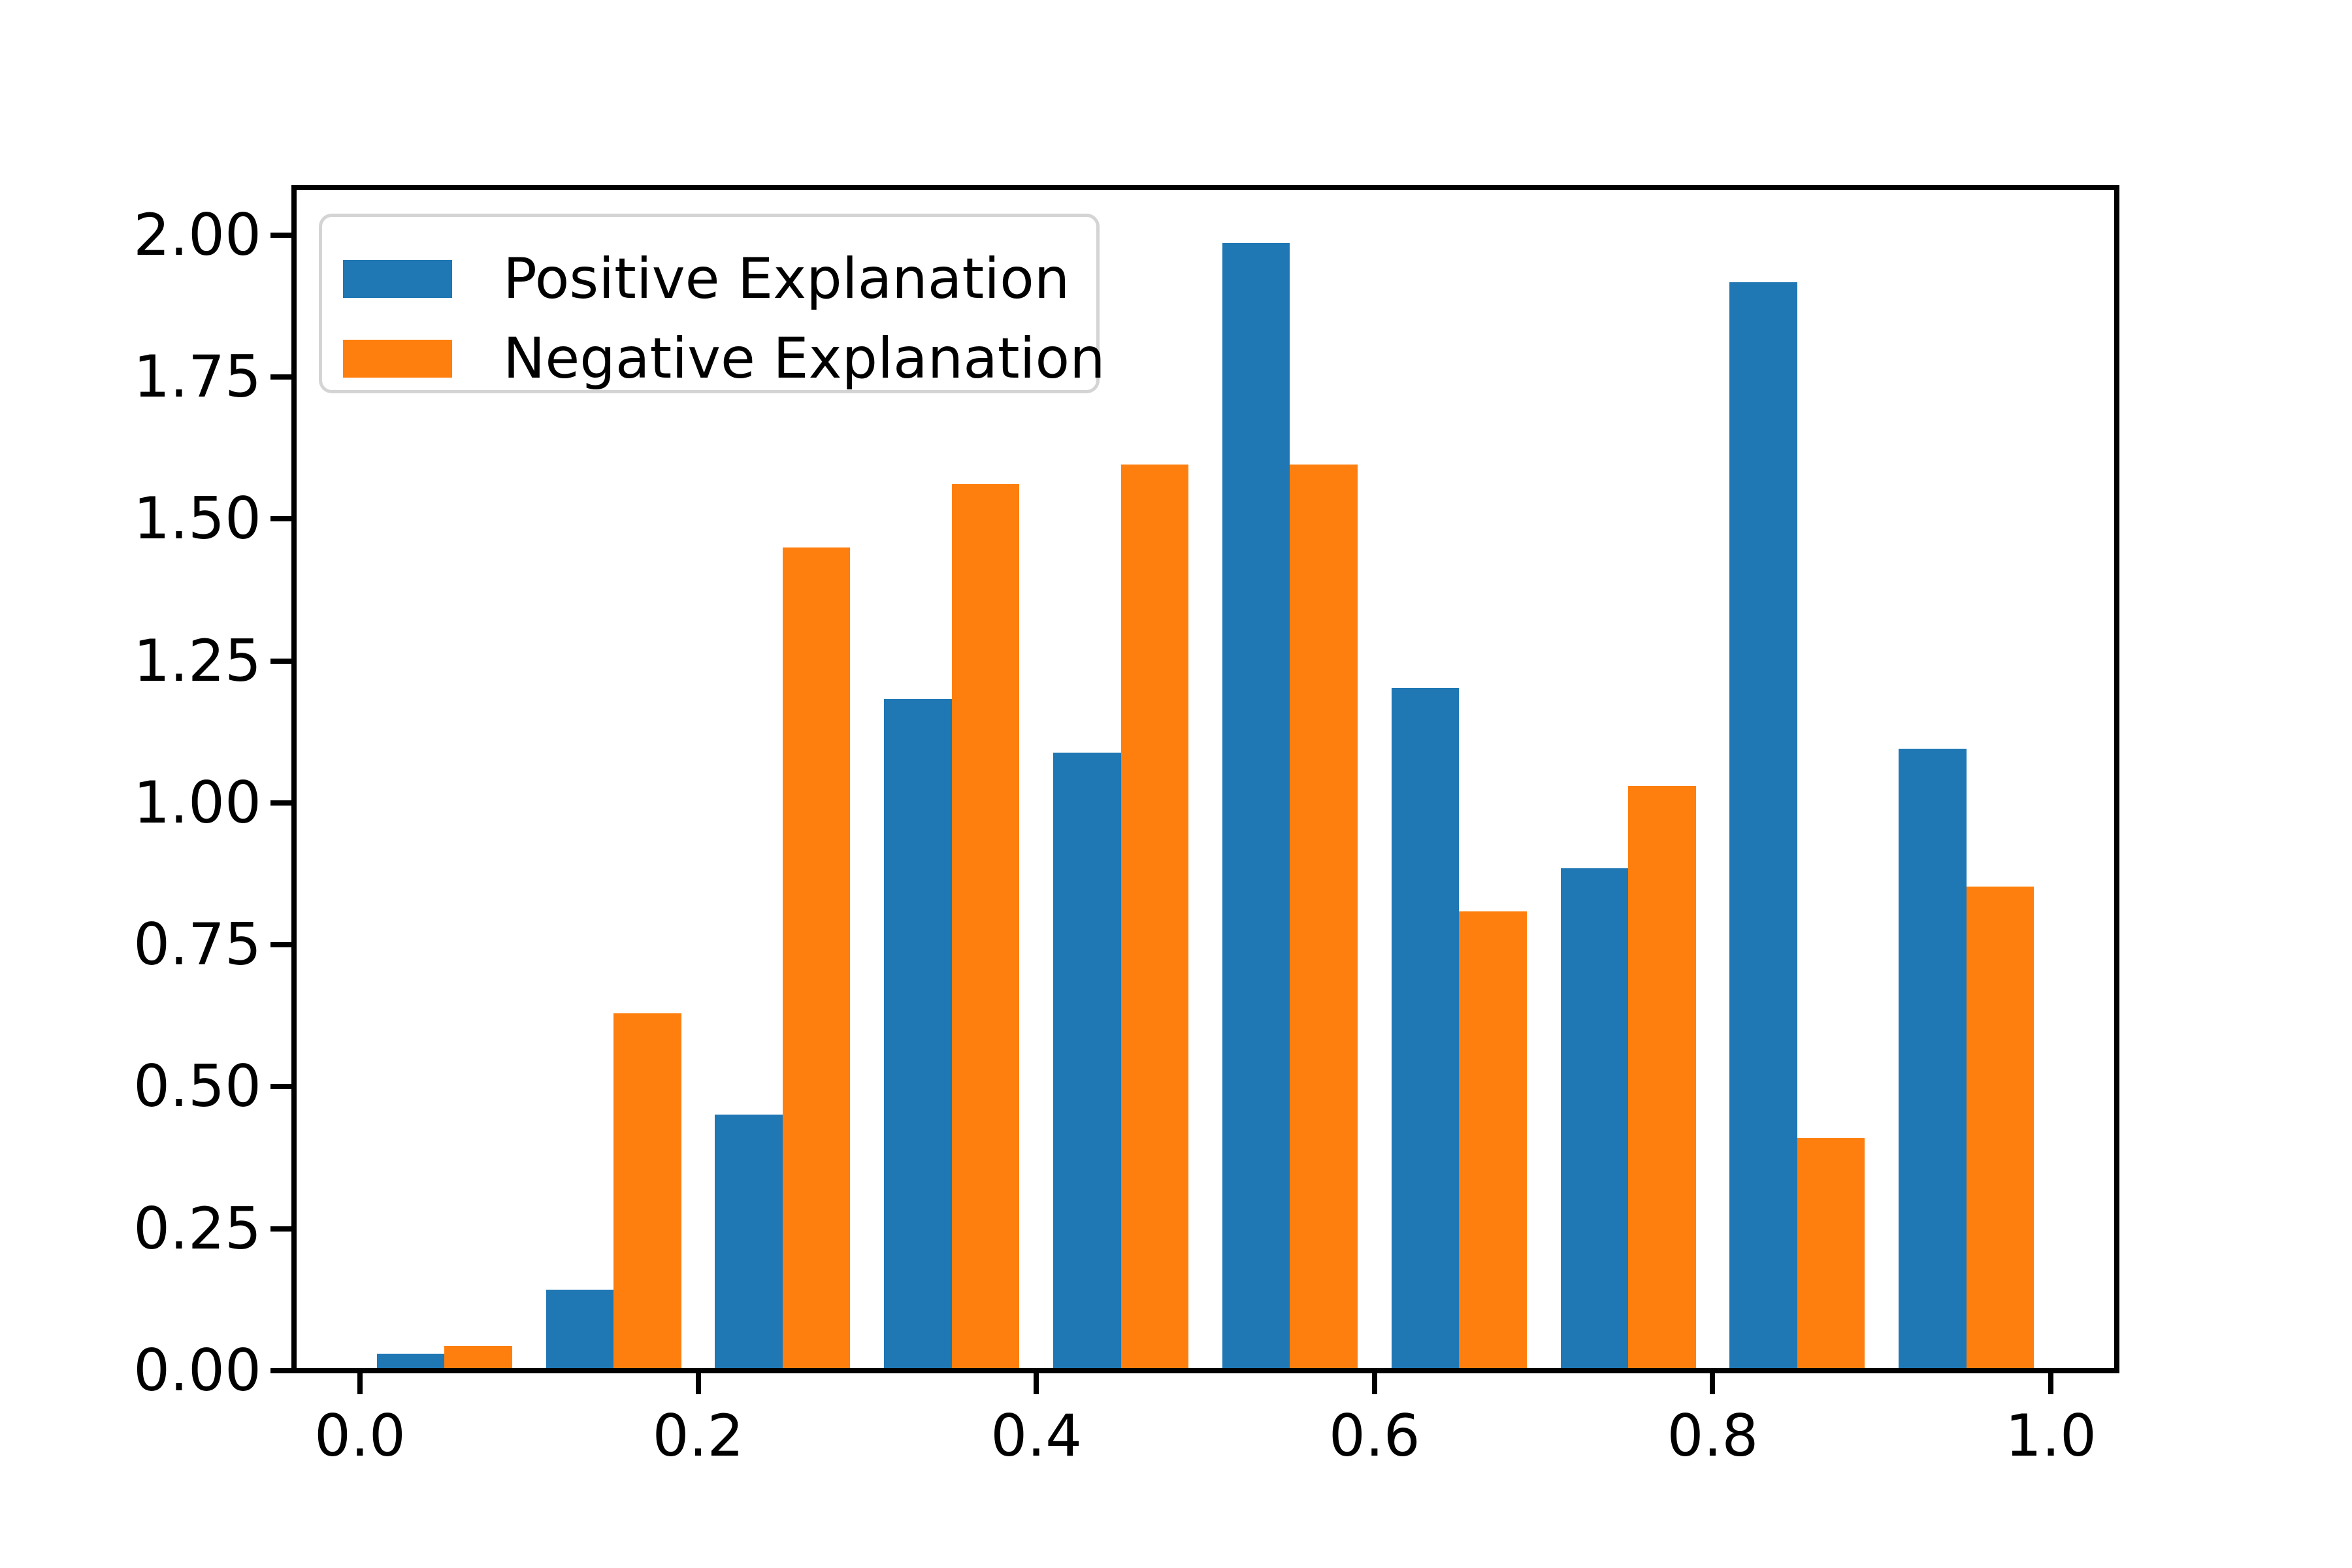 This screenshot has width=2352, height=1568. Describe the element at coordinates (698, 1435) in the screenshot. I see `x-tick-label-0.2: 0.2` at that location.